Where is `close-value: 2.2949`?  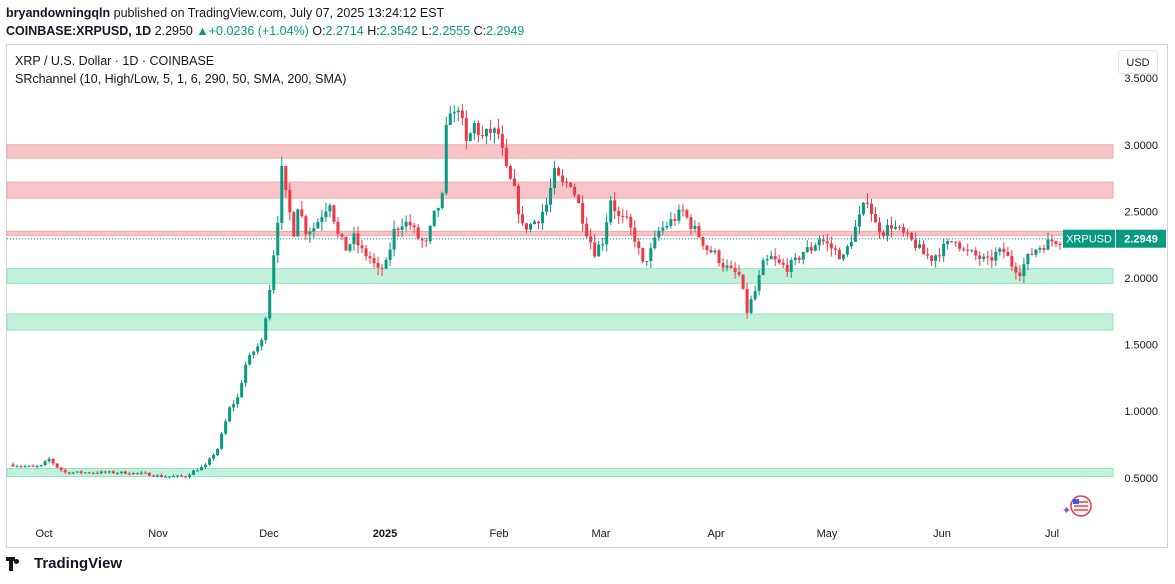
close-value: 2.2949 is located at coordinates (505, 31).